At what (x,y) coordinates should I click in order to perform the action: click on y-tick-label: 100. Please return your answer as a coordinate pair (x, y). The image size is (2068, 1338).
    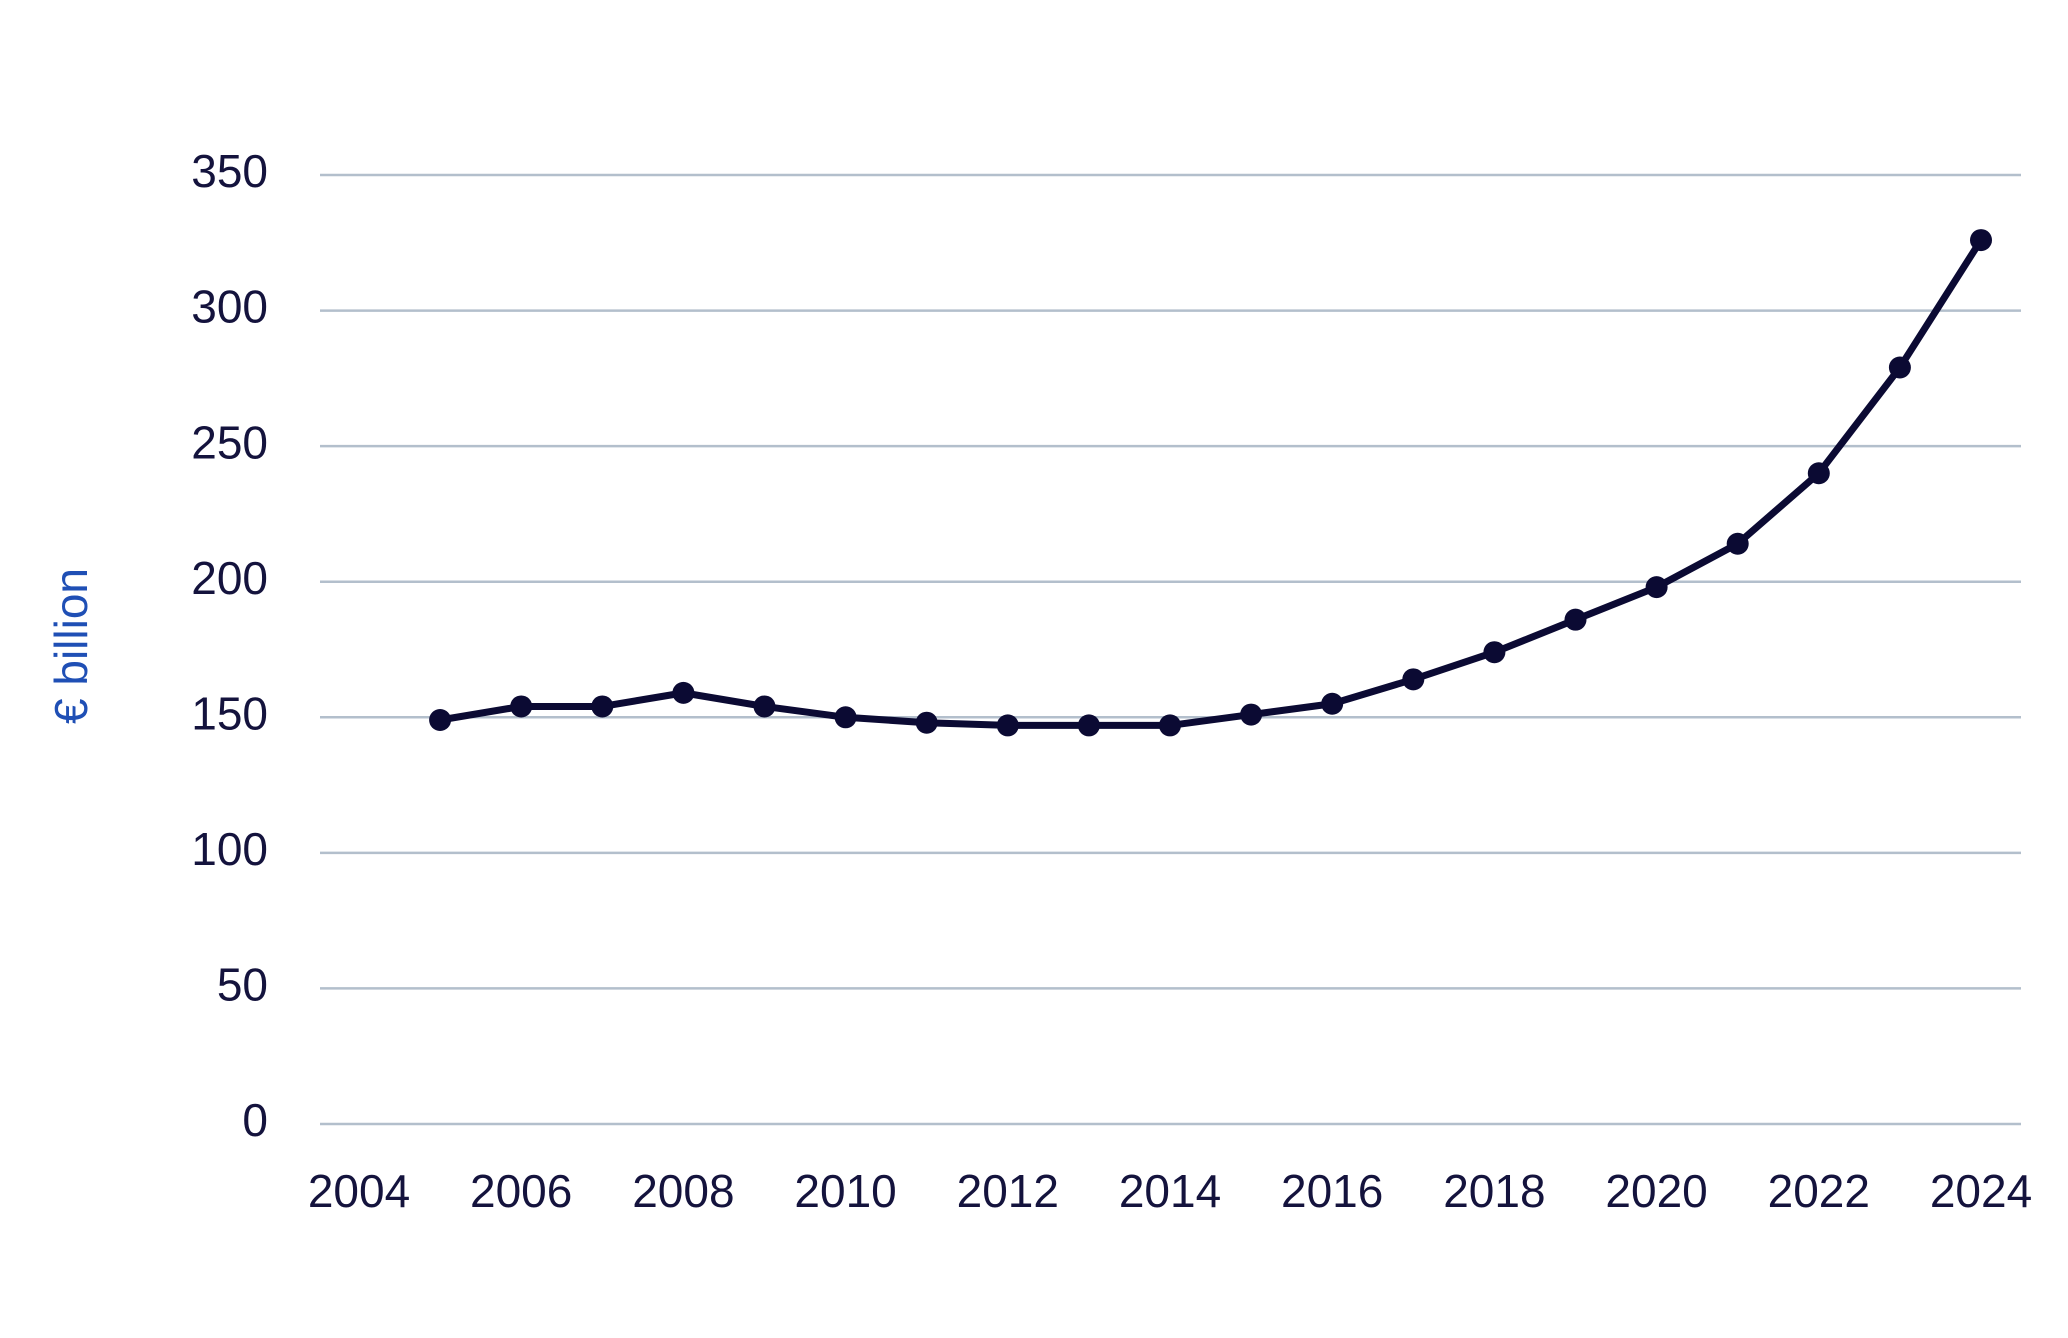
    Looking at the image, I should click on (229, 849).